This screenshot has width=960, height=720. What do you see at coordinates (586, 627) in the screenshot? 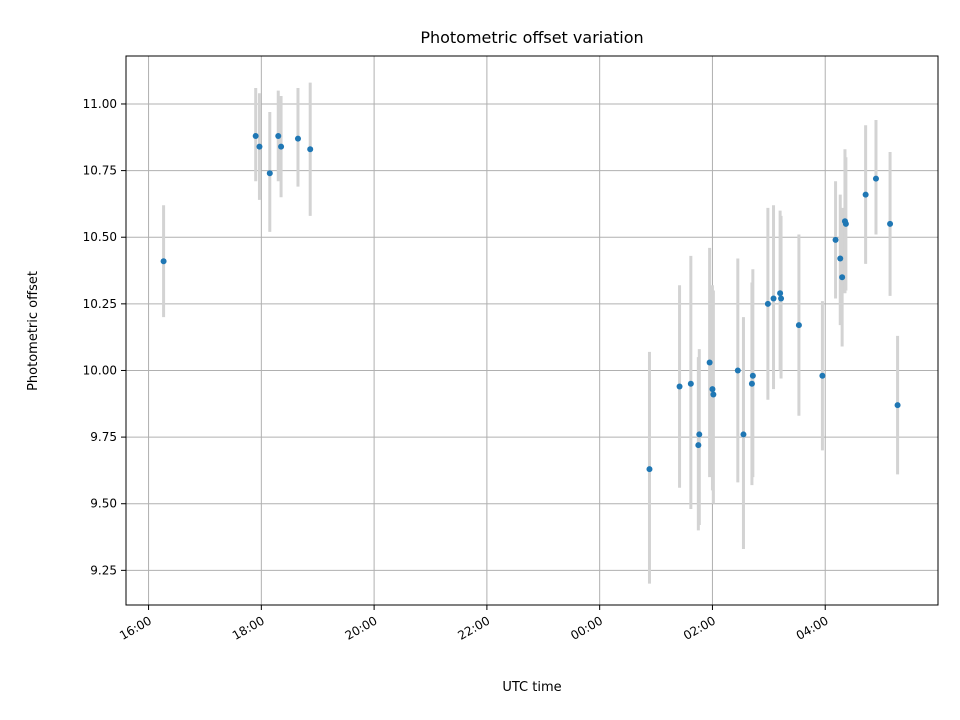
I see `x-tick-label: 00:00` at bounding box center [586, 627].